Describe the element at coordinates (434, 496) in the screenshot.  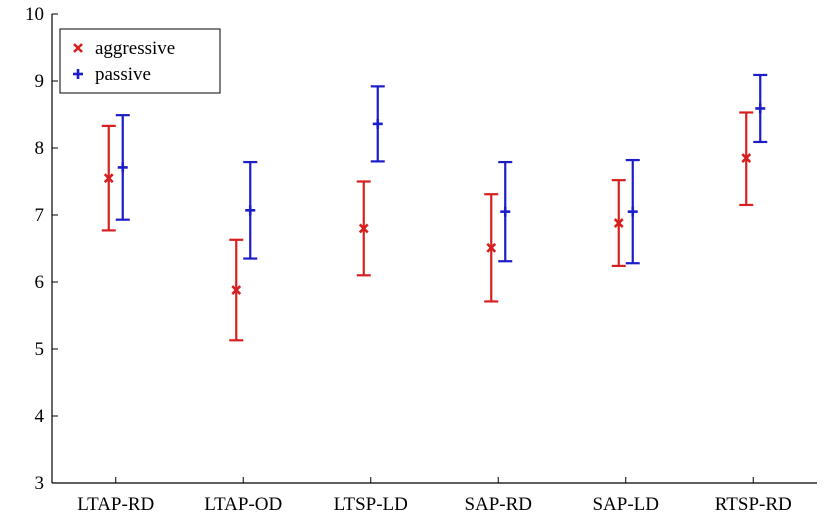
I see `x-axis: LTAP-RD LTAP-OD LTSP-LD SAP-RD SAP-LD RTSP-RD` at that location.